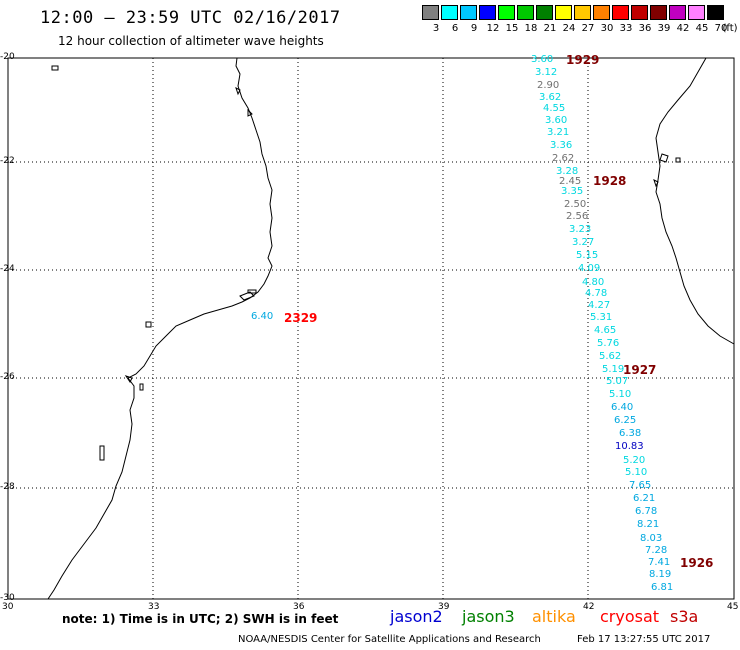 The width and height of the screenshot is (740, 650). I want to click on legend-label: 3, so click(436, 28).